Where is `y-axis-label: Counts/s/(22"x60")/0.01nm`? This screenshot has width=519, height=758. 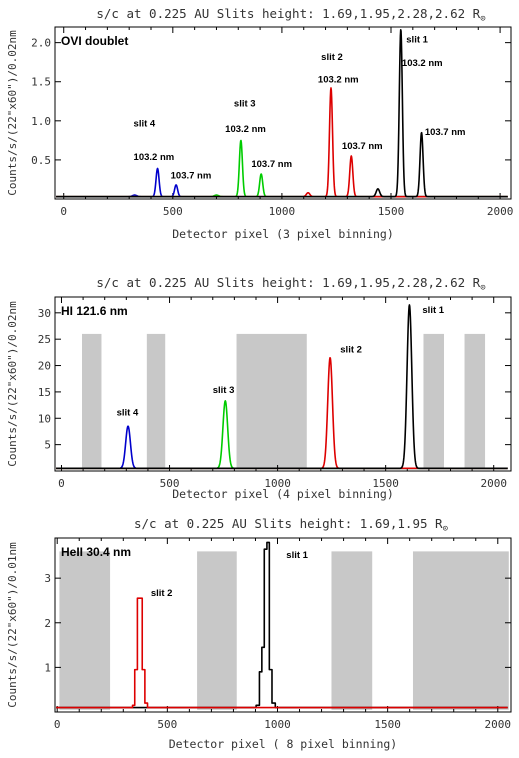
y-axis-label: Counts/s/(22"x60")/0.01nm is located at coordinates (12, 625).